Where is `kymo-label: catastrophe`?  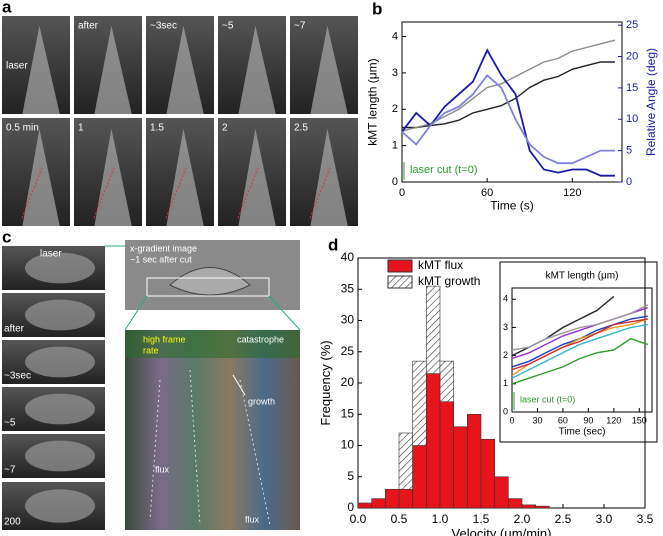
kymo-label: catastrophe is located at coordinates (260, 339).